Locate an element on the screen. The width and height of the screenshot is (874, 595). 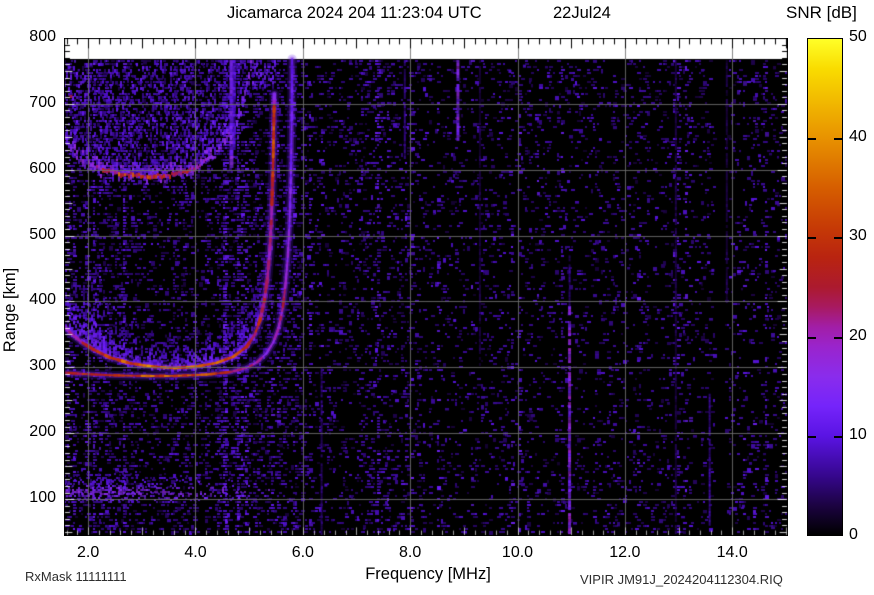
colorbar-gradient is located at coordinates (825, 287).